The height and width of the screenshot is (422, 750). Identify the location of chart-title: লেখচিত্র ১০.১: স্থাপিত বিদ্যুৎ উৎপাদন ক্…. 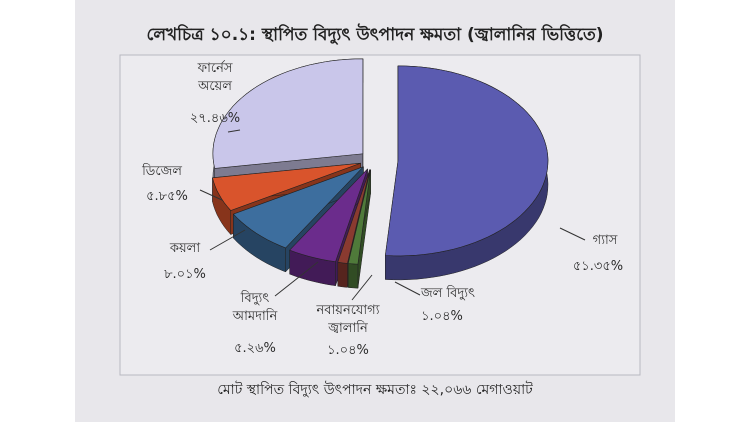
(375, 35).